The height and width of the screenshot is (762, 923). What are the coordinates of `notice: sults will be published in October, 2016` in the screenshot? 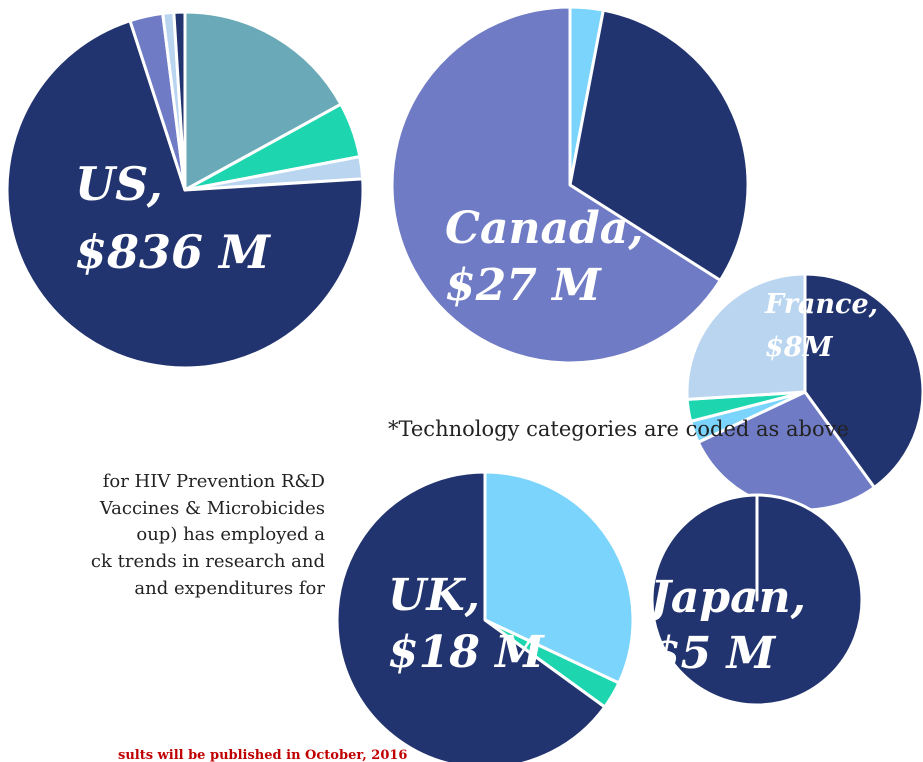 It's located at (262, 755).